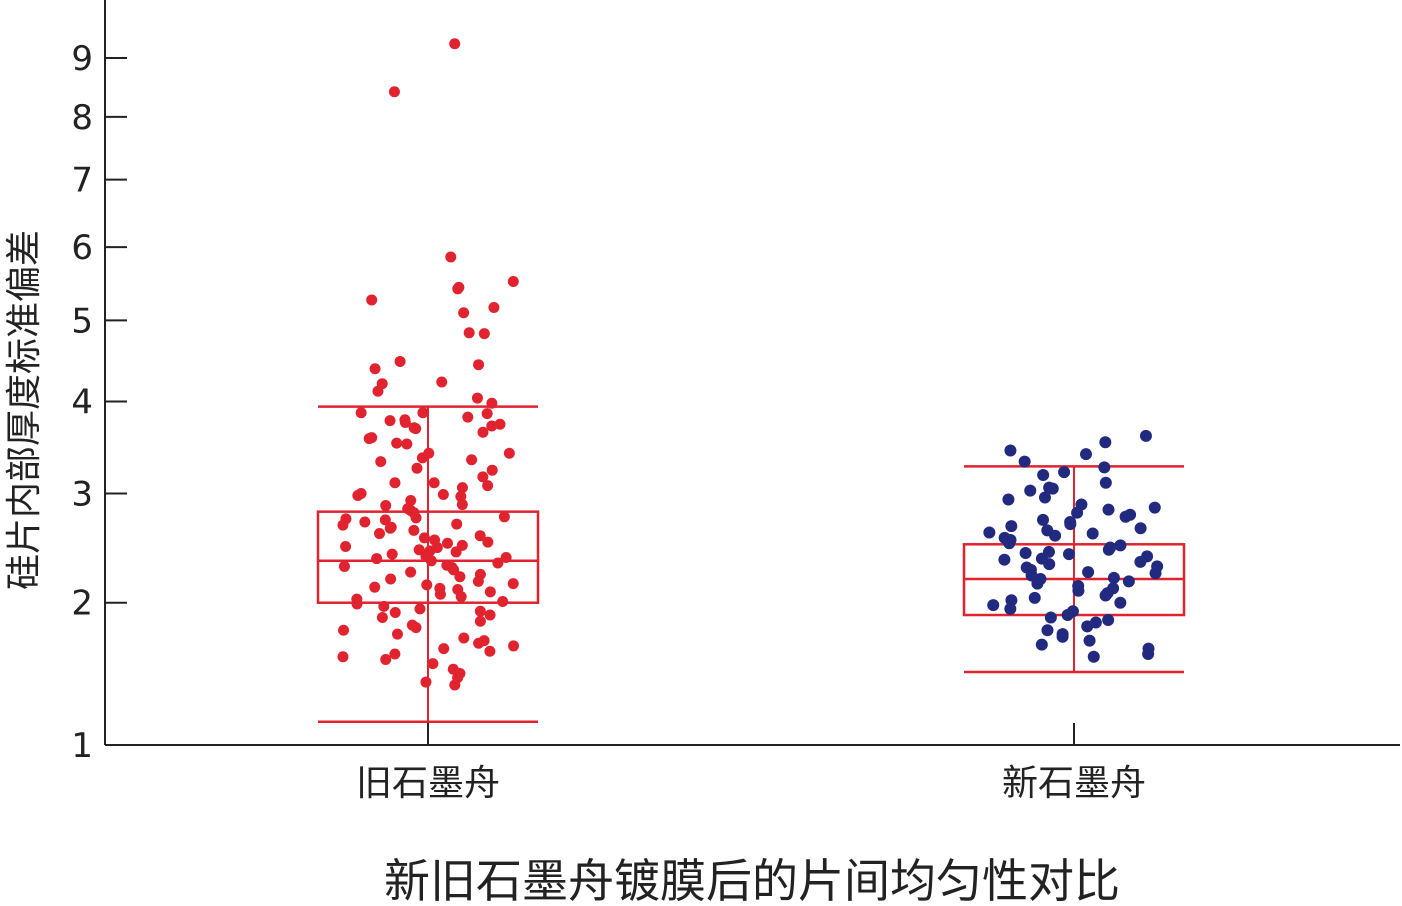 The image size is (1402, 906). What do you see at coordinates (82, 746) in the screenshot?
I see `y-tick-label: 1` at bounding box center [82, 746].